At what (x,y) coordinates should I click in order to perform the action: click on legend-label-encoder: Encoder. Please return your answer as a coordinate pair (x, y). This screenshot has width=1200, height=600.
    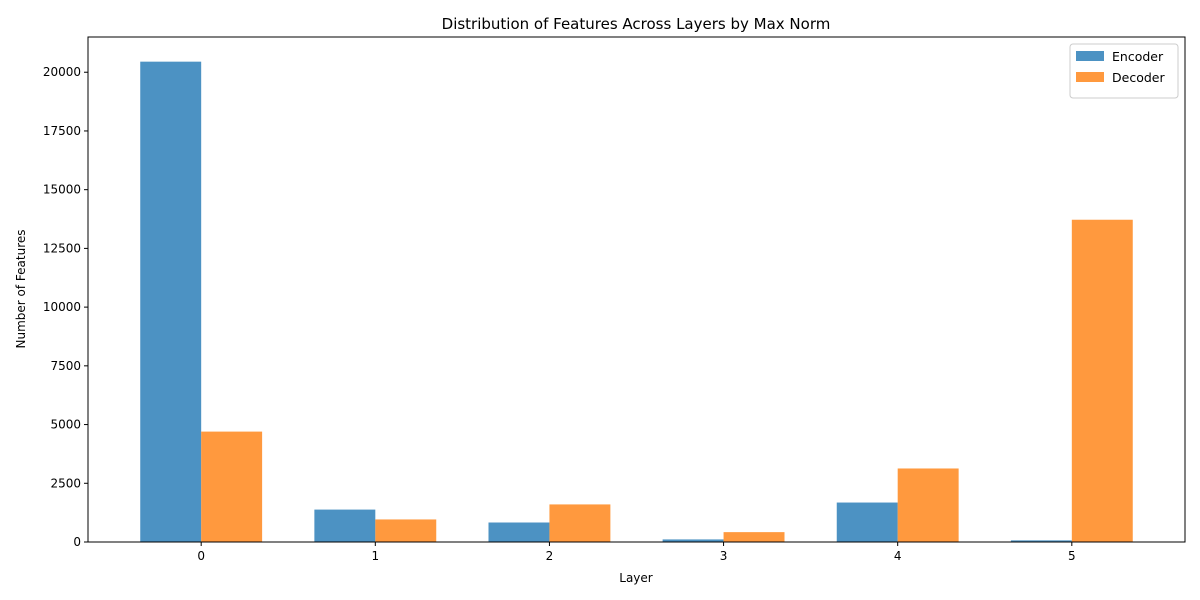
    Looking at the image, I should click on (1138, 56).